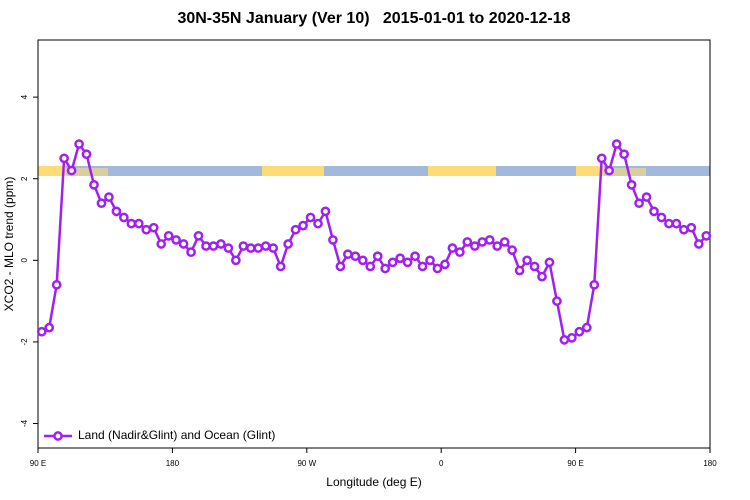  Describe the element at coordinates (441, 463) in the screenshot. I see `x-tick-label: 0` at that location.